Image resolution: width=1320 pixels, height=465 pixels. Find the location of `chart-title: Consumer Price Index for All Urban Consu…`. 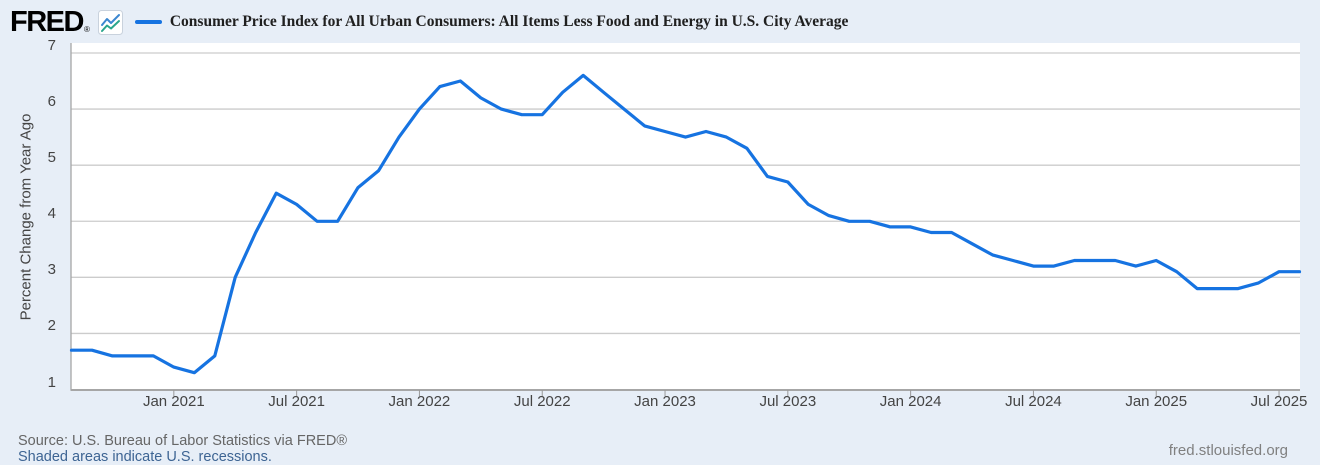

chart-title: Consumer Price Index for All Urban Consu… is located at coordinates (509, 21).